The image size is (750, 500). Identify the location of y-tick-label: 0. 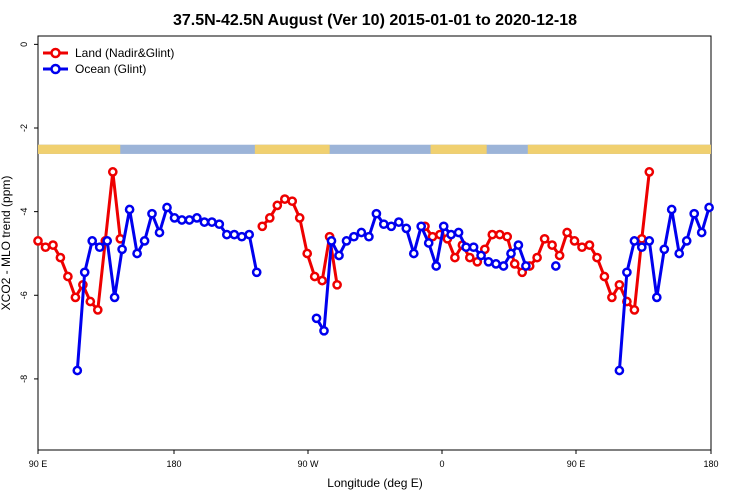
(24, 44).